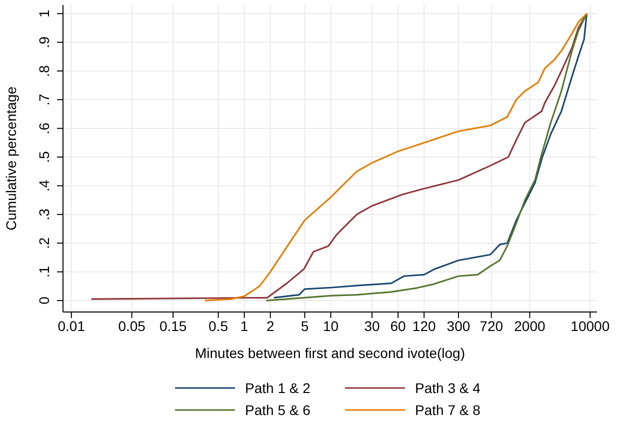 This screenshot has width=617, height=424. What do you see at coordinates (72, 326) in the screenshot?
I see `x-tick-label: 0.01` at bounding box center [72, 326].